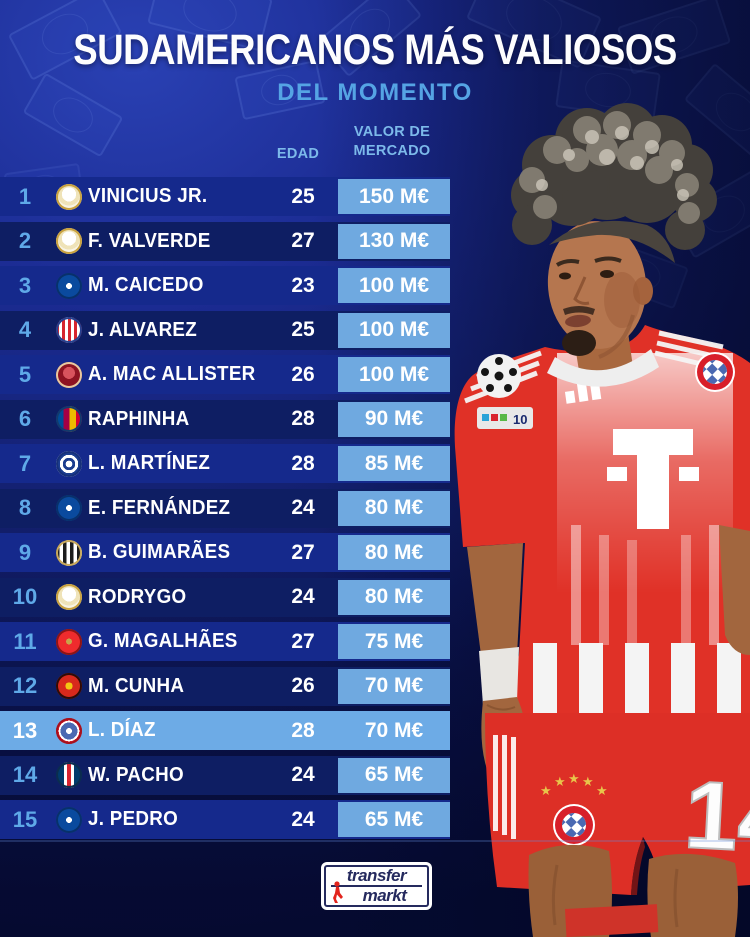 This screenshot has height=937, width=750. What do you see at coordinates (394, 730) in the screenshot?
I see `market-value: 70 M€` at bounding box center [394, 730].